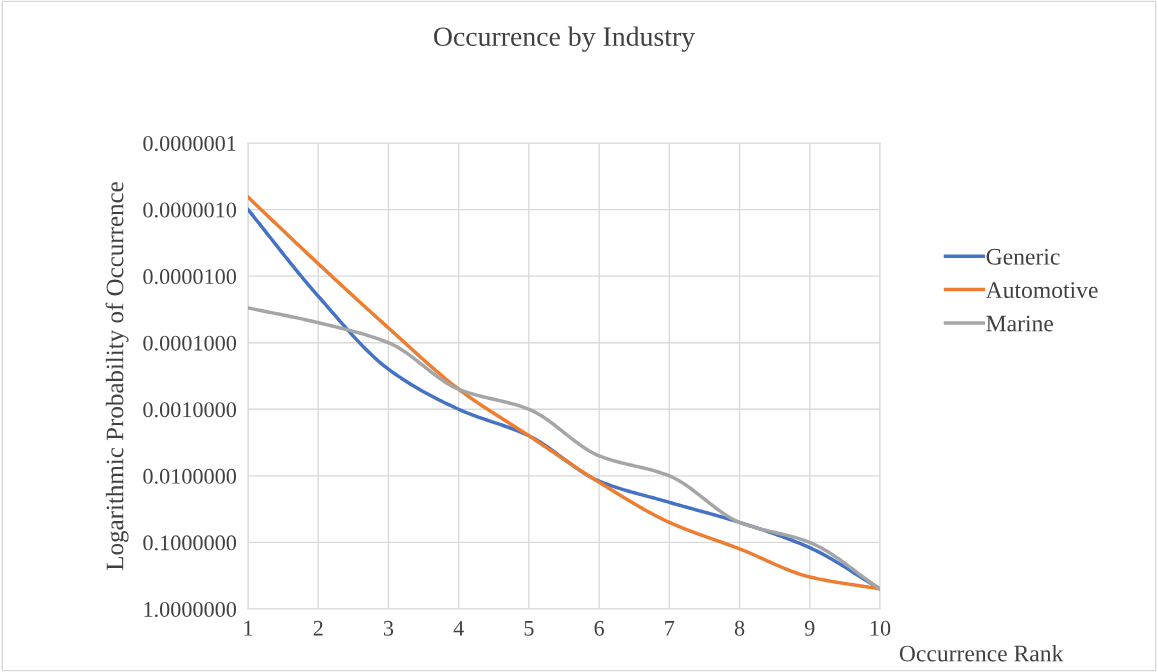 This screenshot has width=1158, height=672. Describe the element at coordinates (190, 343) in the screenshot. I see `y-tick-label: 0.0001000` at that location.